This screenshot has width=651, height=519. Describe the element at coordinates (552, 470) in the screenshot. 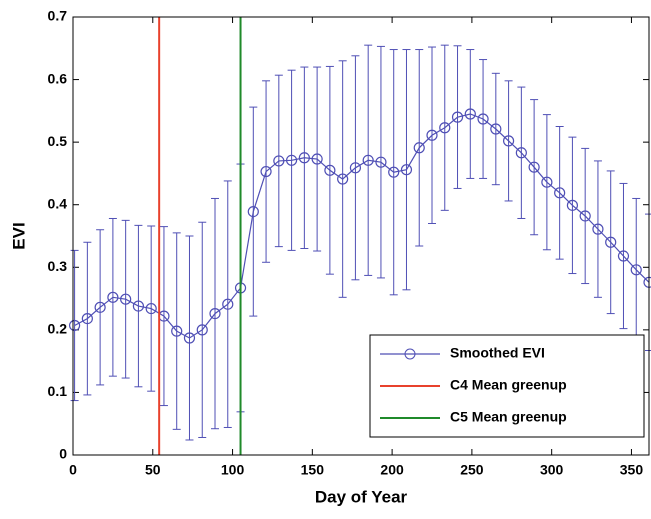

I see `x-tick-label: 300` at that location.